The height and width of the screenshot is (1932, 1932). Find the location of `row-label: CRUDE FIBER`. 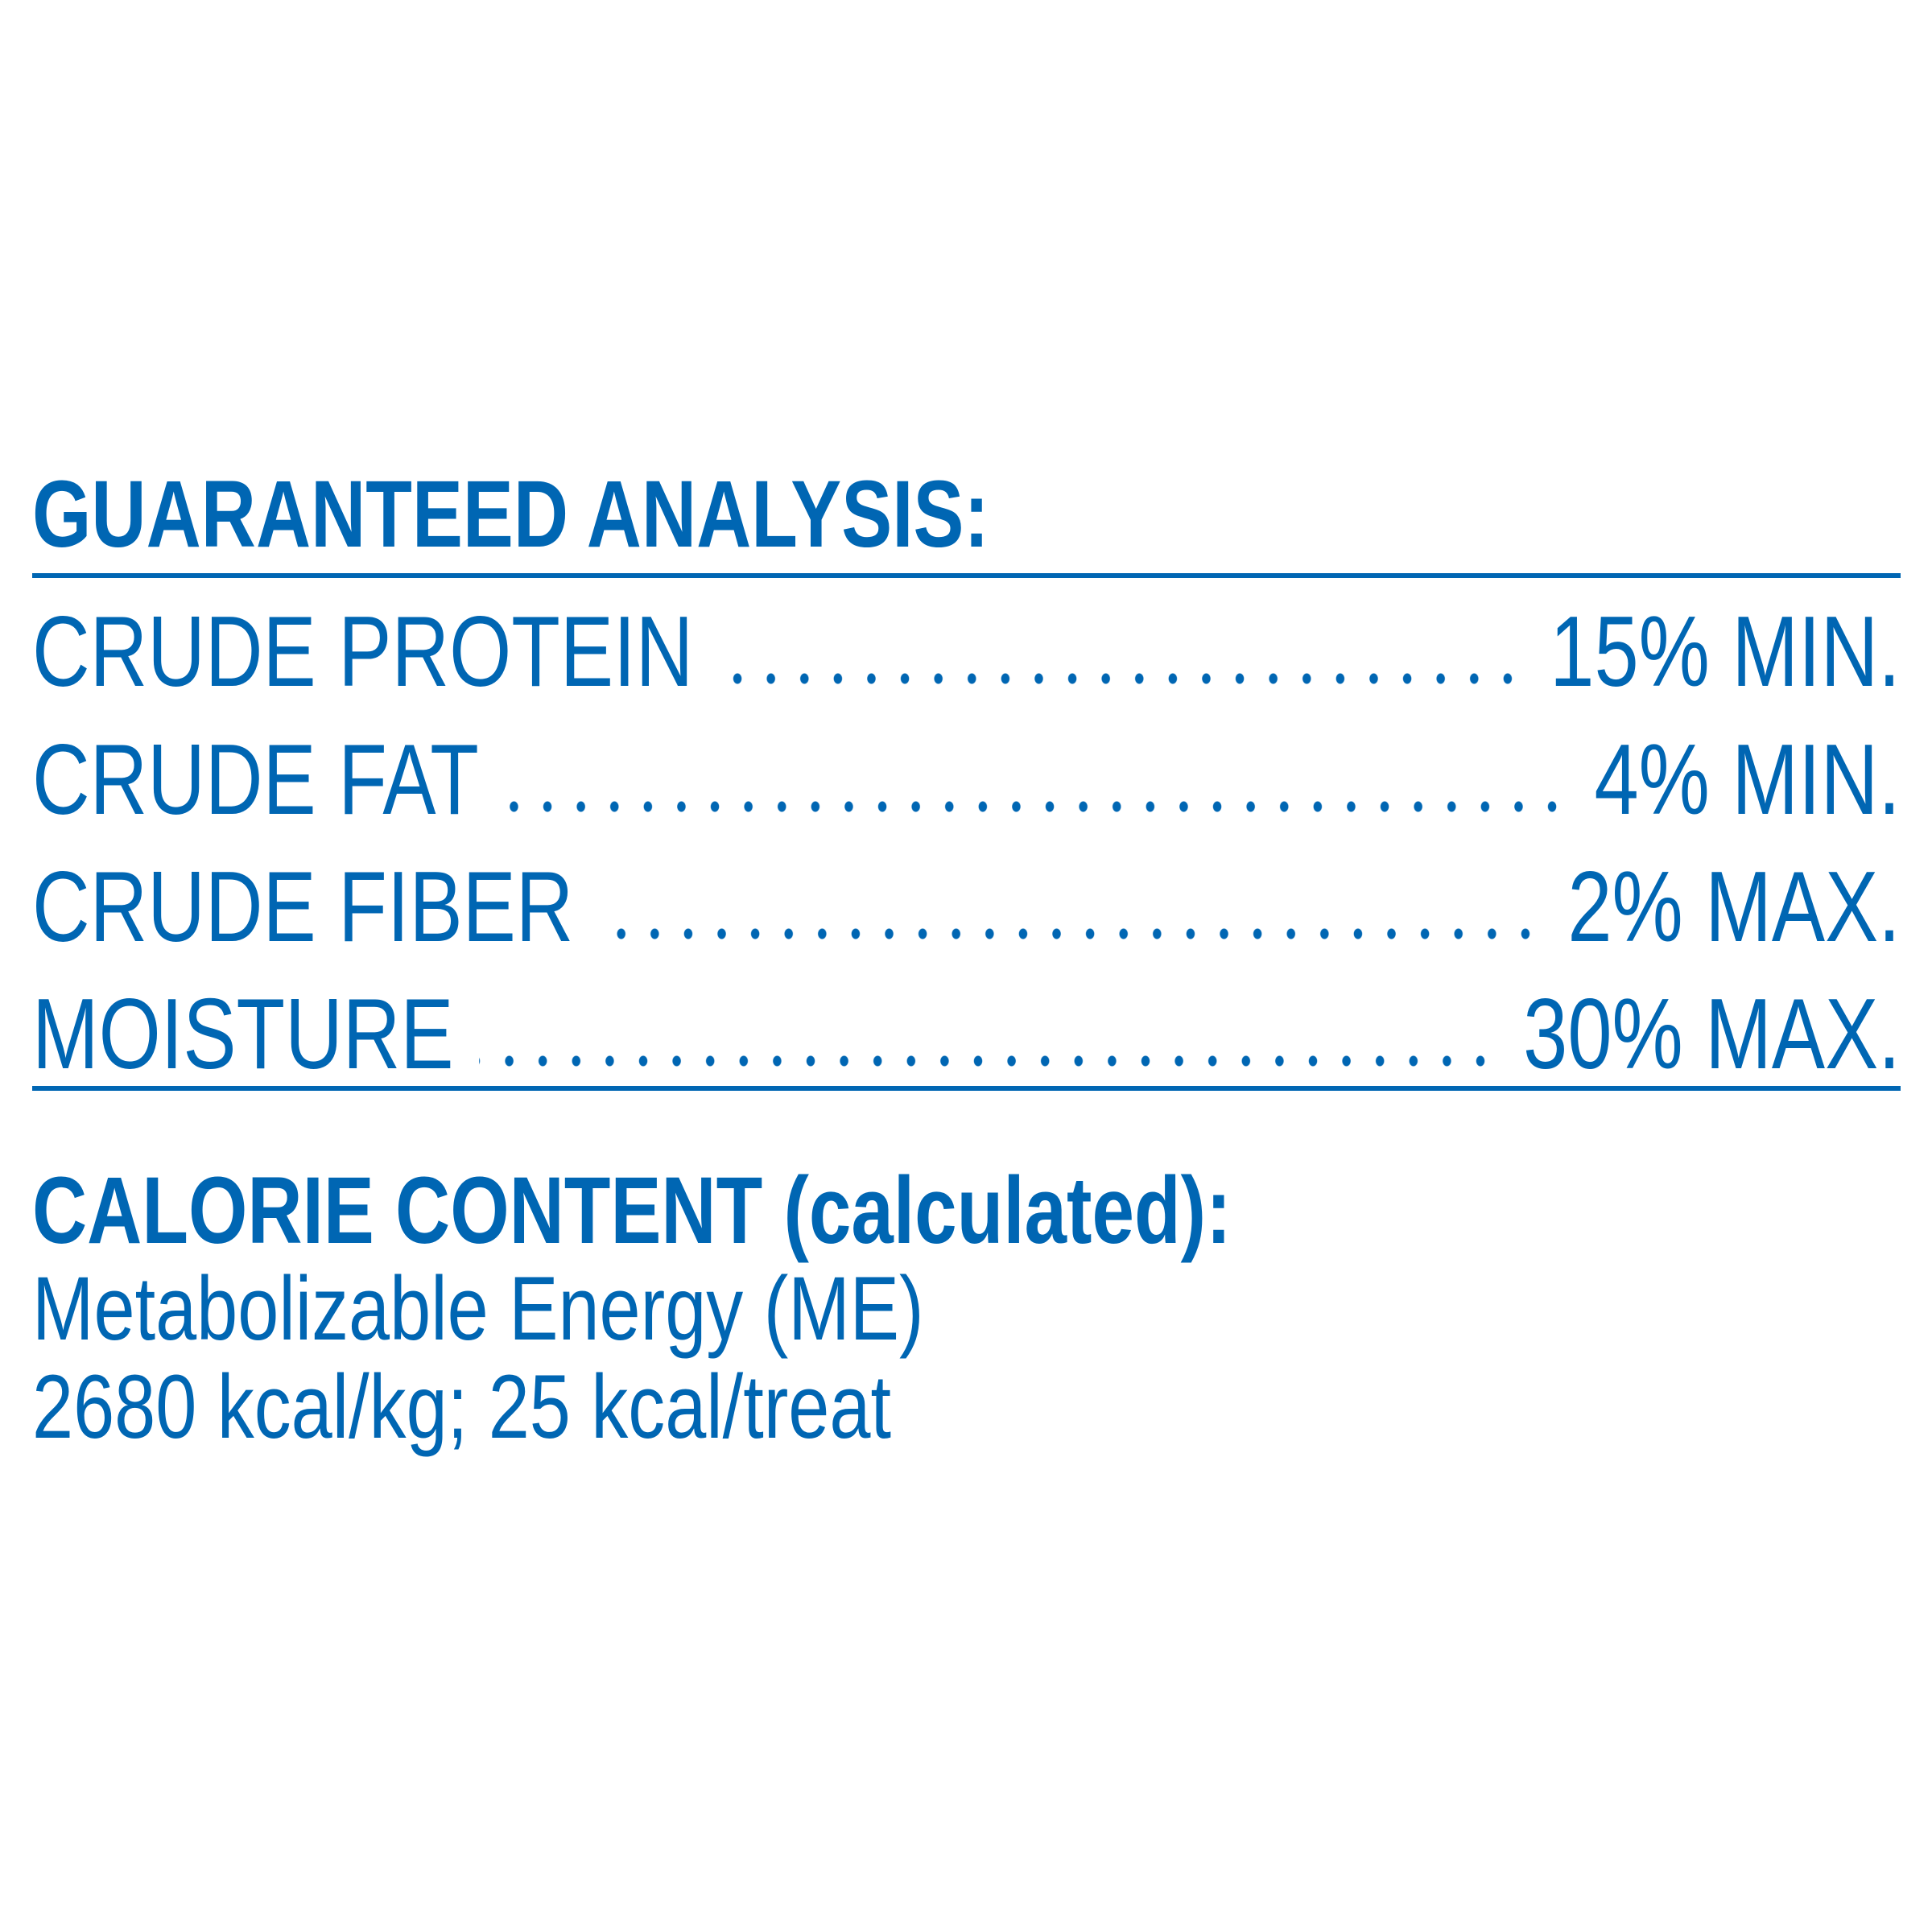

row-label: CRUDE FIBER is located at coordinates (303, 907).